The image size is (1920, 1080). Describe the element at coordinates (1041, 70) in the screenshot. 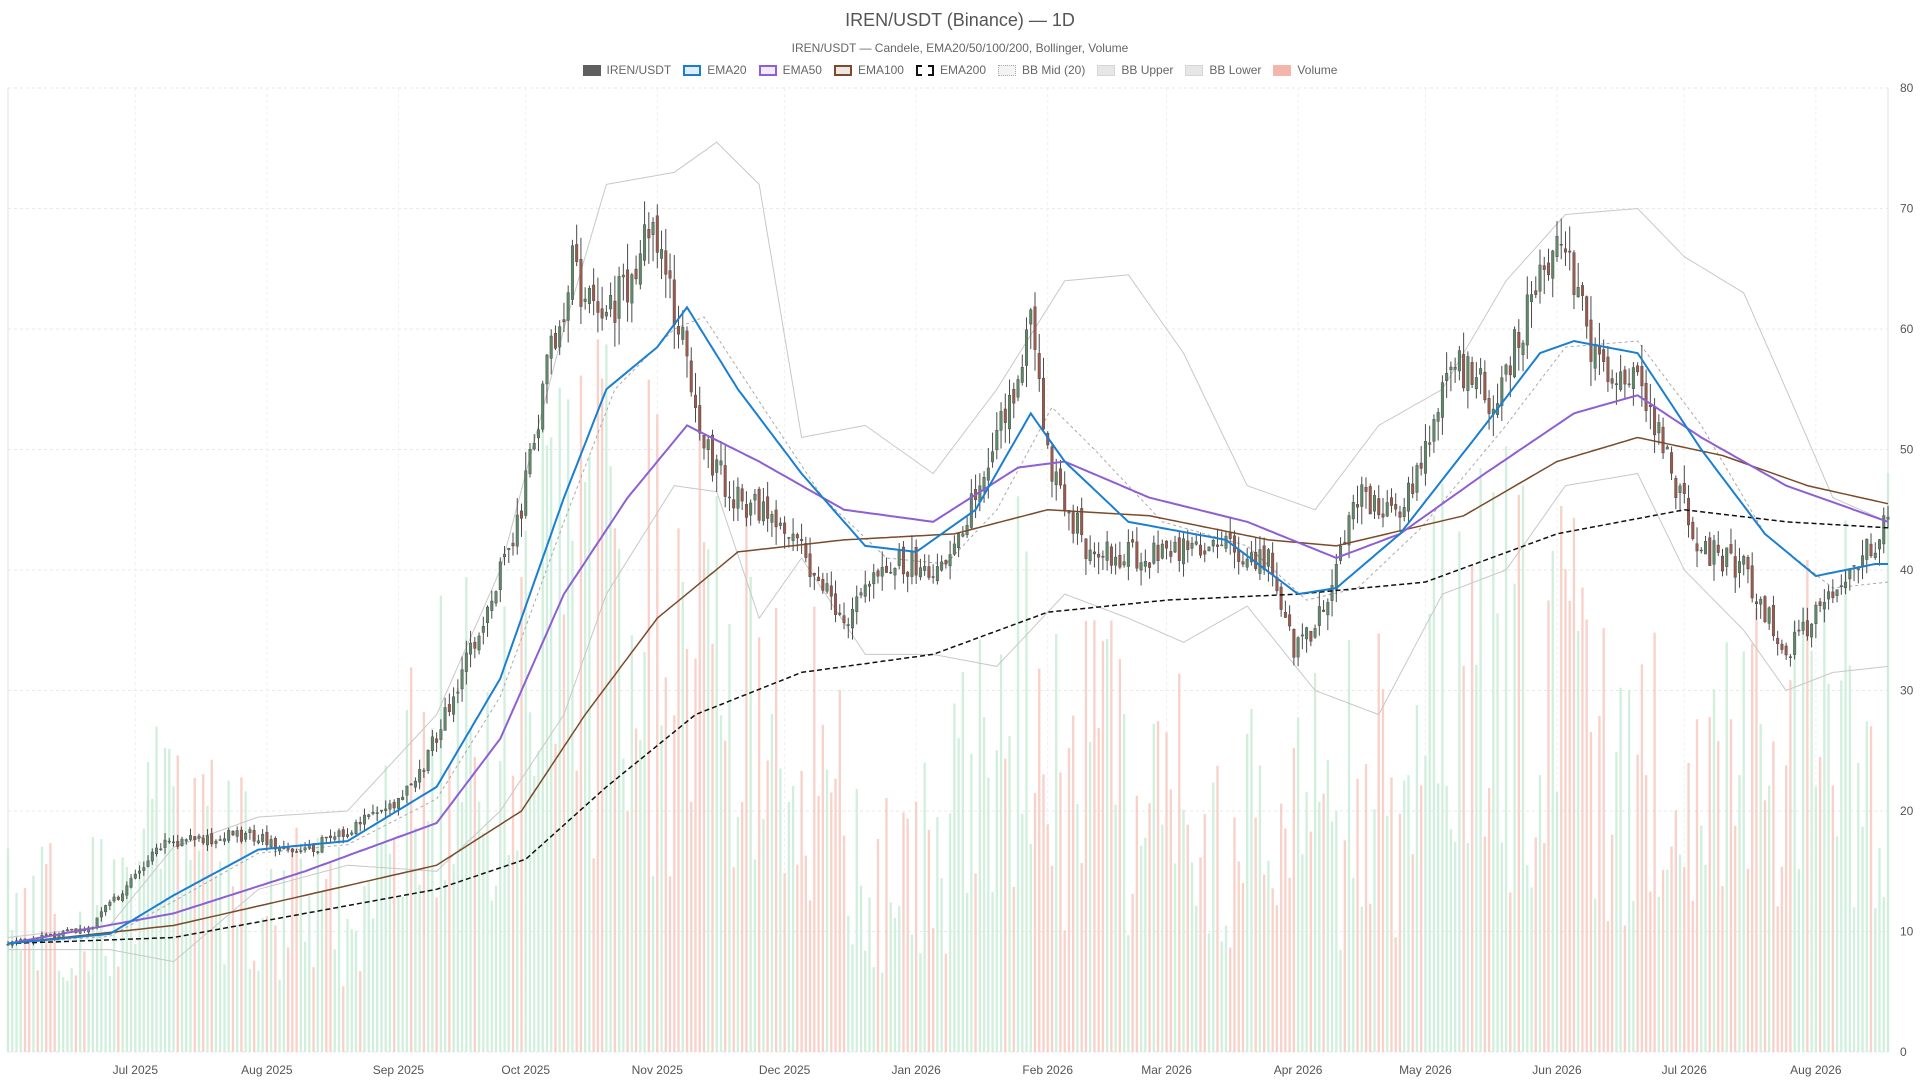

I see `legend-item-bbmid: BB Mid (20)` at that location.